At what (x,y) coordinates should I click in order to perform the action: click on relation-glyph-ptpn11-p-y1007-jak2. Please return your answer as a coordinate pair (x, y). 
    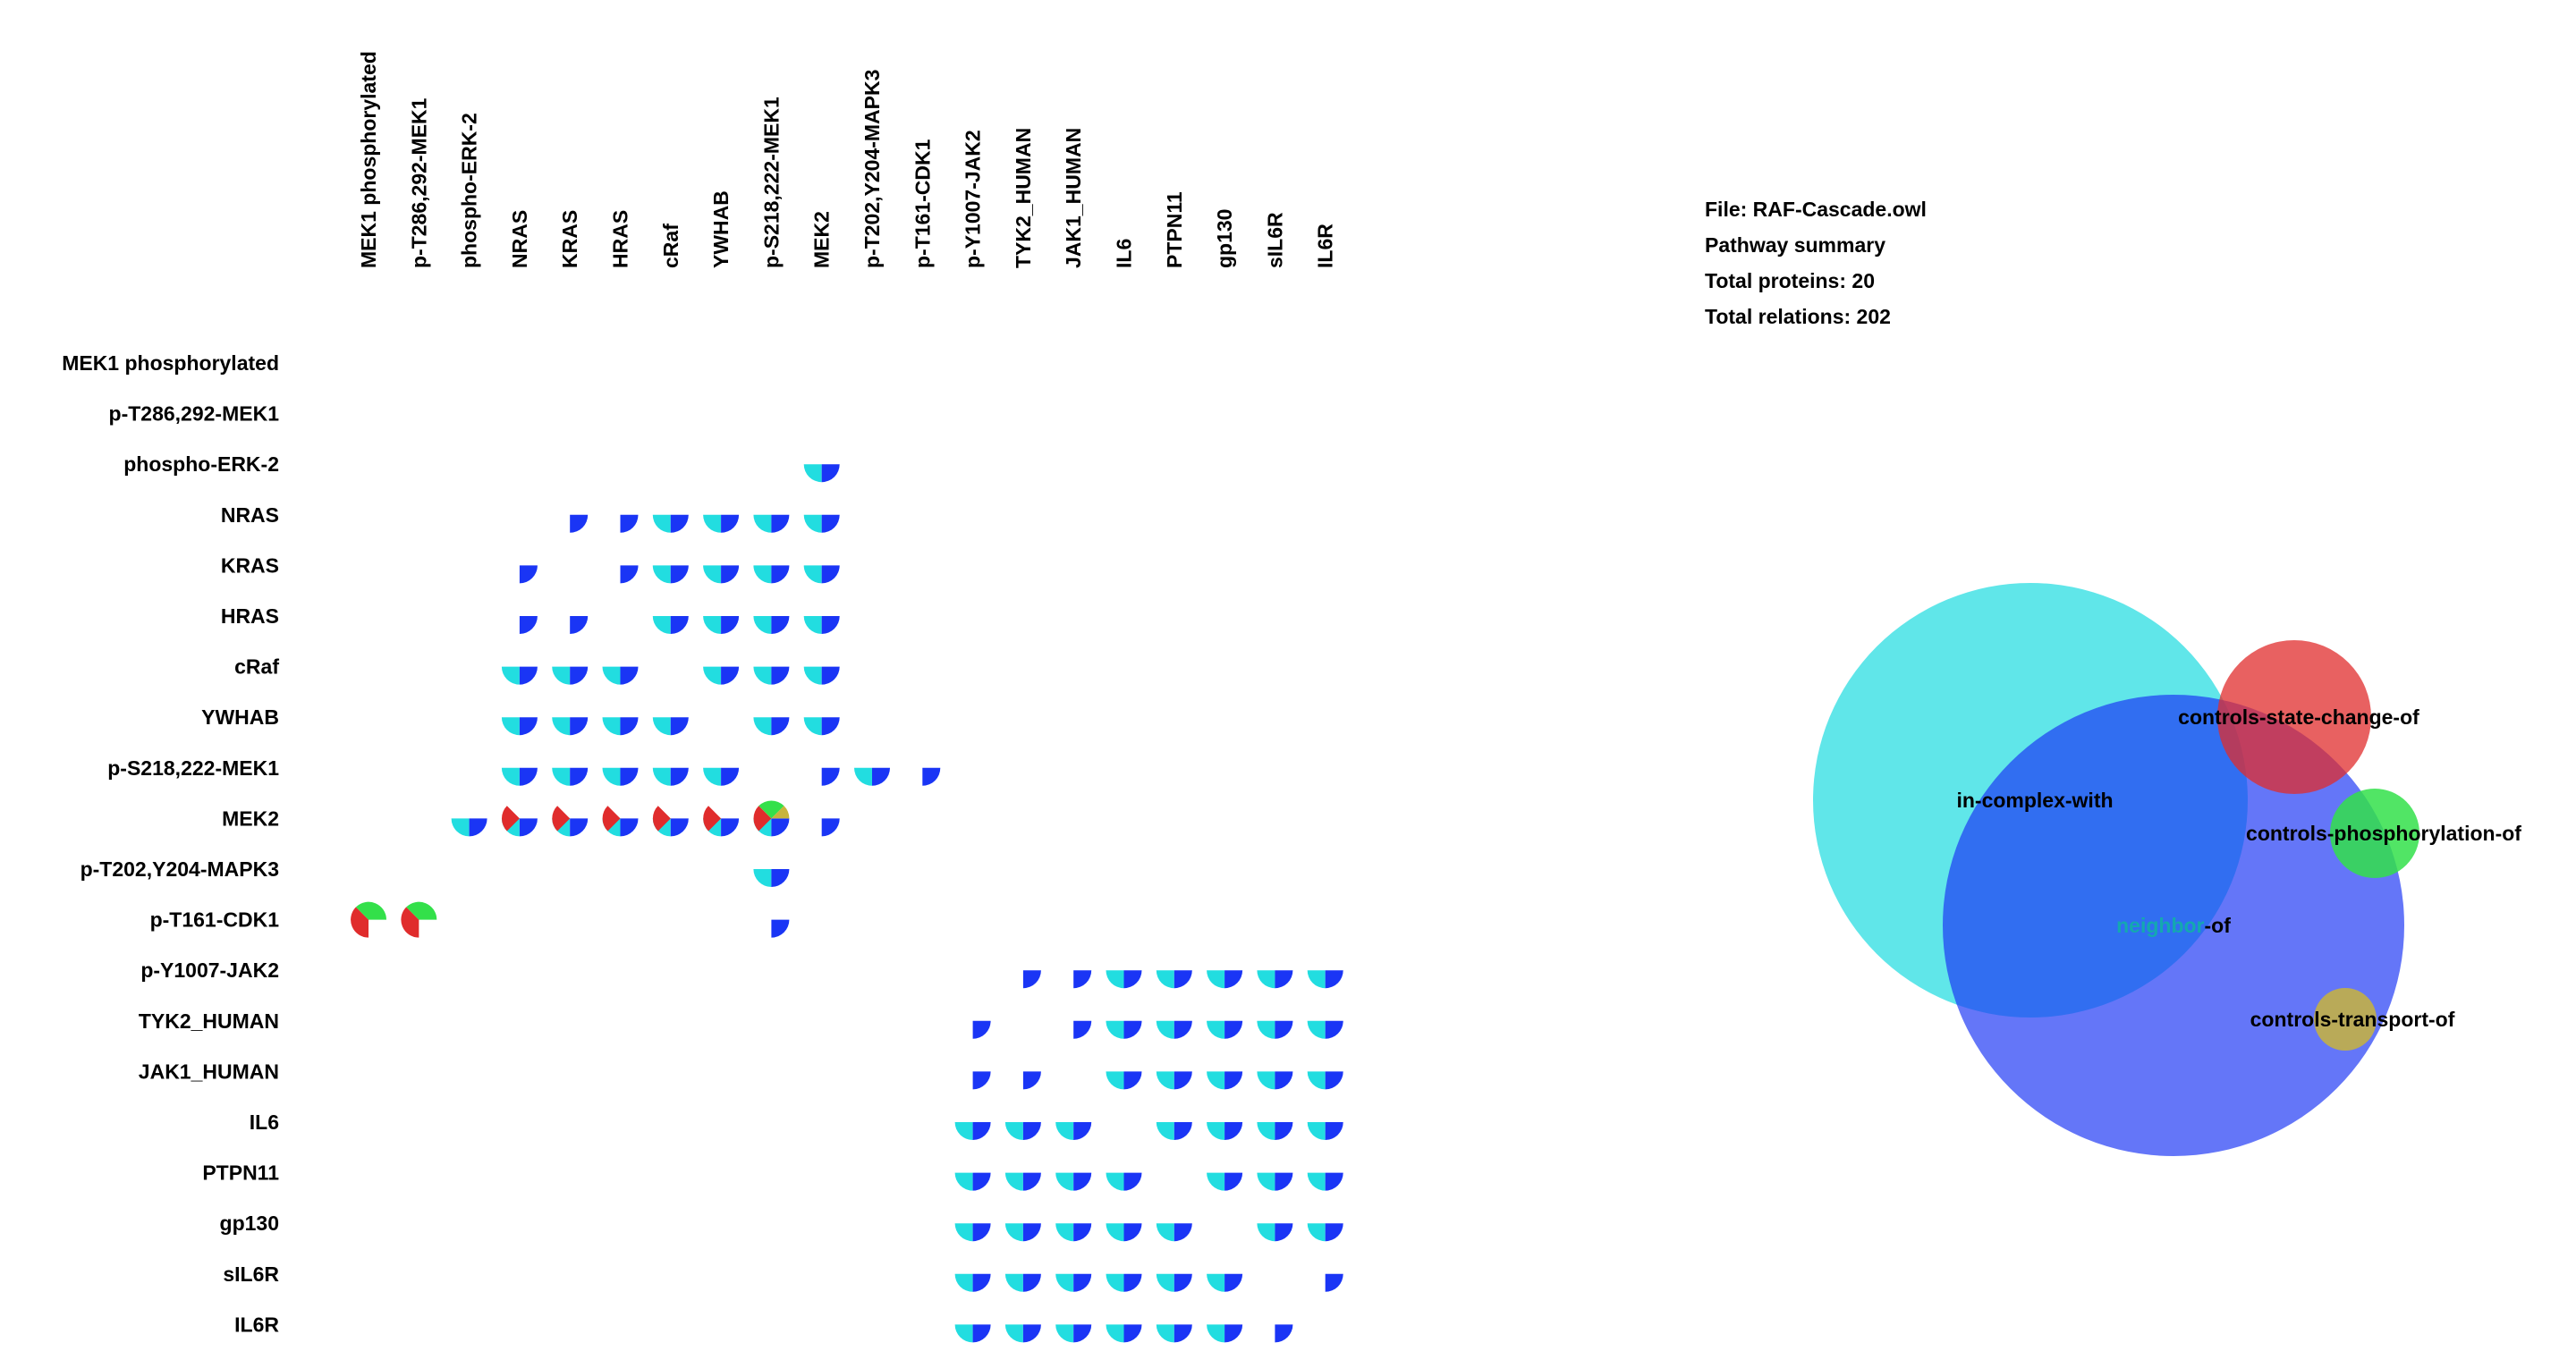
    Looking at the image, I should click on (972, 1182).